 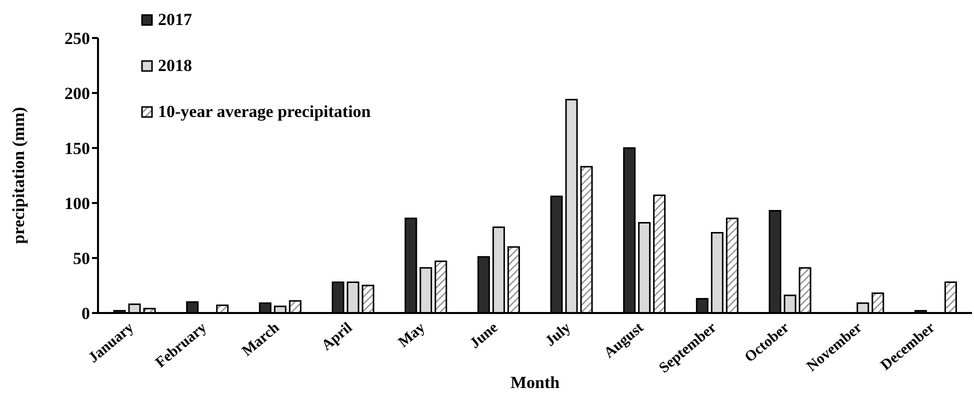 I want to click on x-tick-label: June, so click(x=484, y=336).